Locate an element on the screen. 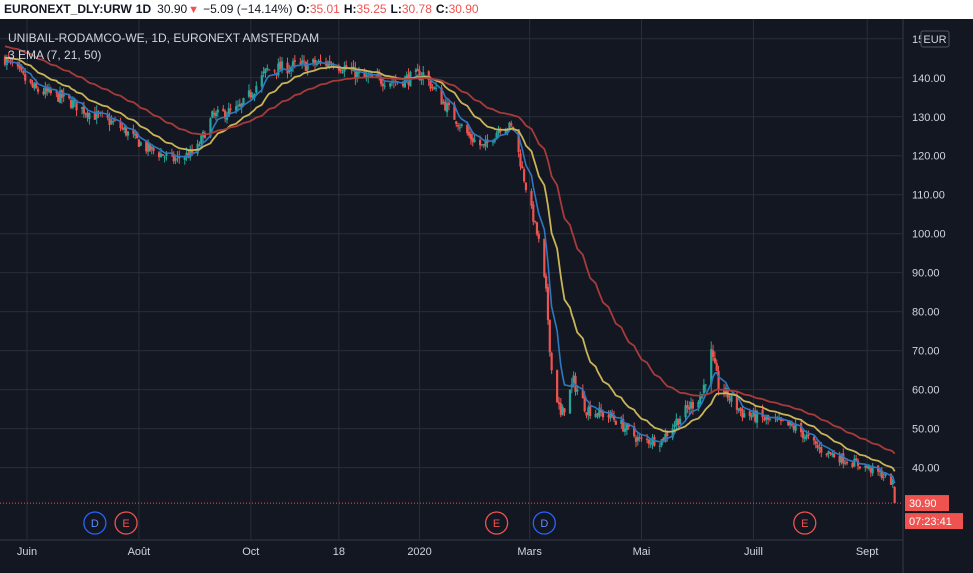 The width and height of the screenshot is (973, 573). currency-box is located at coordinates (935, 39).